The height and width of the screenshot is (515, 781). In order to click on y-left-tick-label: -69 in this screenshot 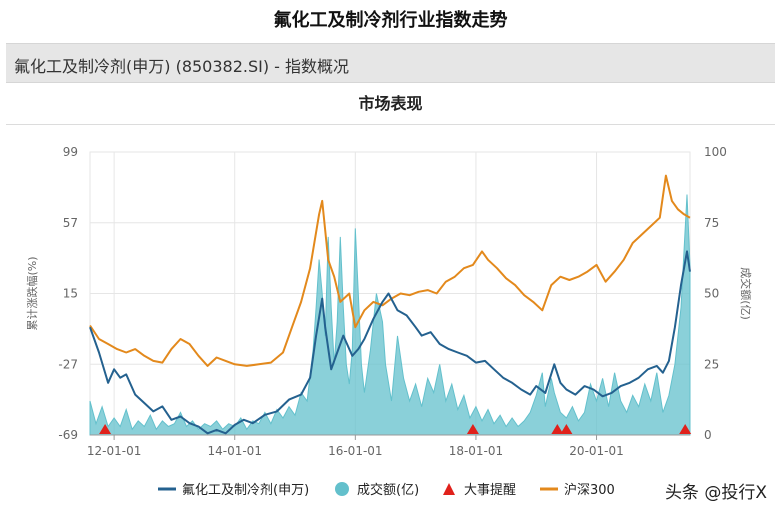, I will do `click(68, 435)`.